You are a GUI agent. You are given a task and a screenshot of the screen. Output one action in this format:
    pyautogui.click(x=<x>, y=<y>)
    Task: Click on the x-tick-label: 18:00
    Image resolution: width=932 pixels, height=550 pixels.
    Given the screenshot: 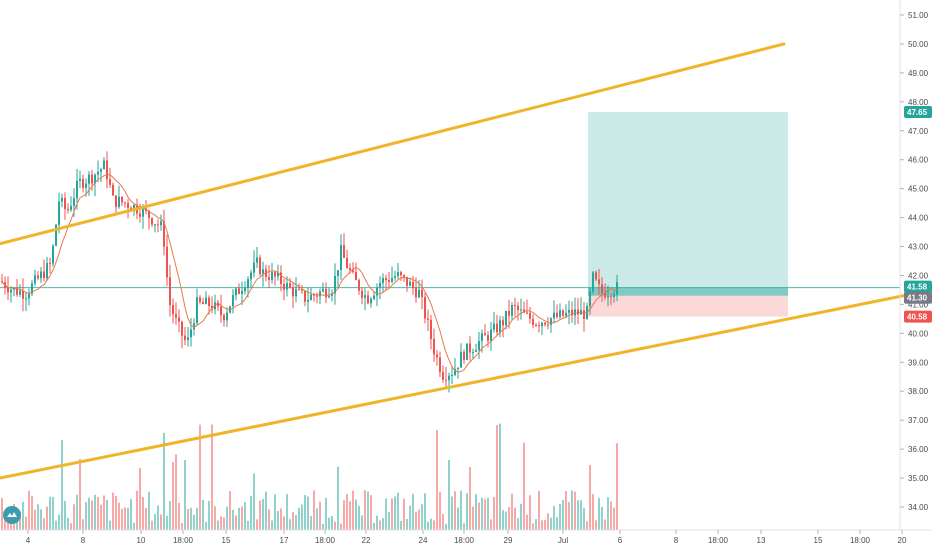 What is the action you would take?
    pyautogui.click(x=464, y=540)
    